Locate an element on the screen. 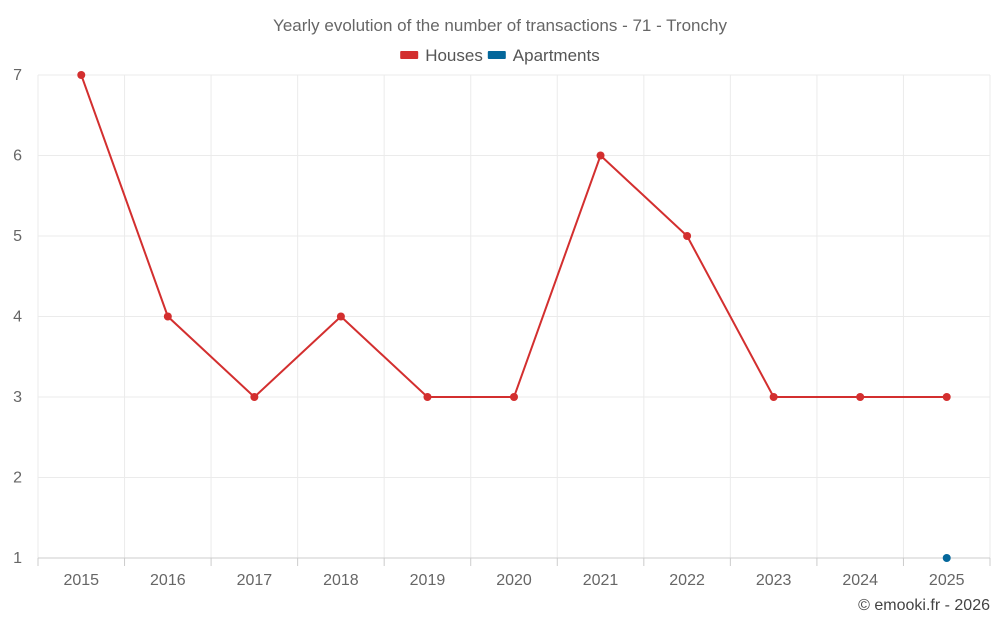 This screenshot has width=1000, height=625. x-tick-label: 2020 is located at coordinates (514, 580).